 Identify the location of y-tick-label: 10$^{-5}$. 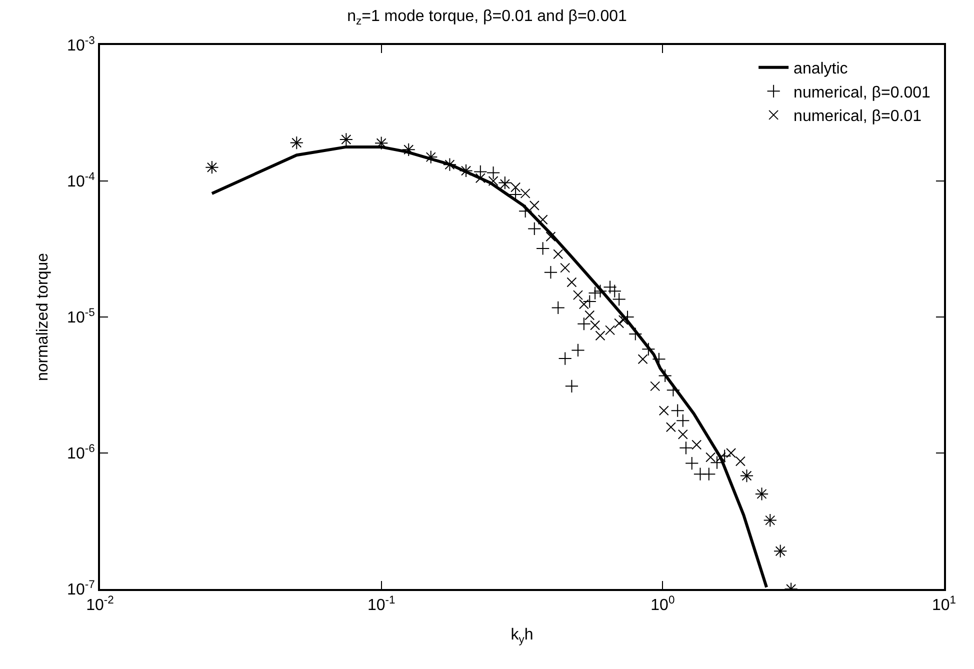
(81, 316).